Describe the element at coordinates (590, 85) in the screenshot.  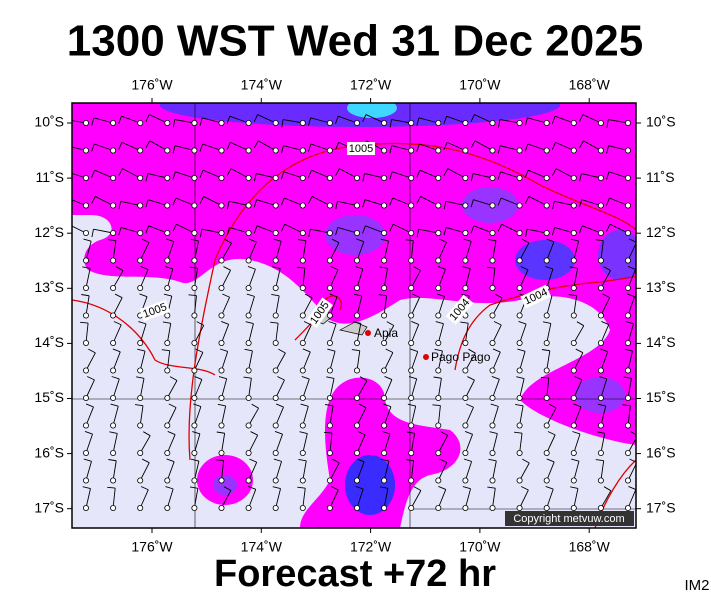
I see `lon-label: 168˚W` at that location.